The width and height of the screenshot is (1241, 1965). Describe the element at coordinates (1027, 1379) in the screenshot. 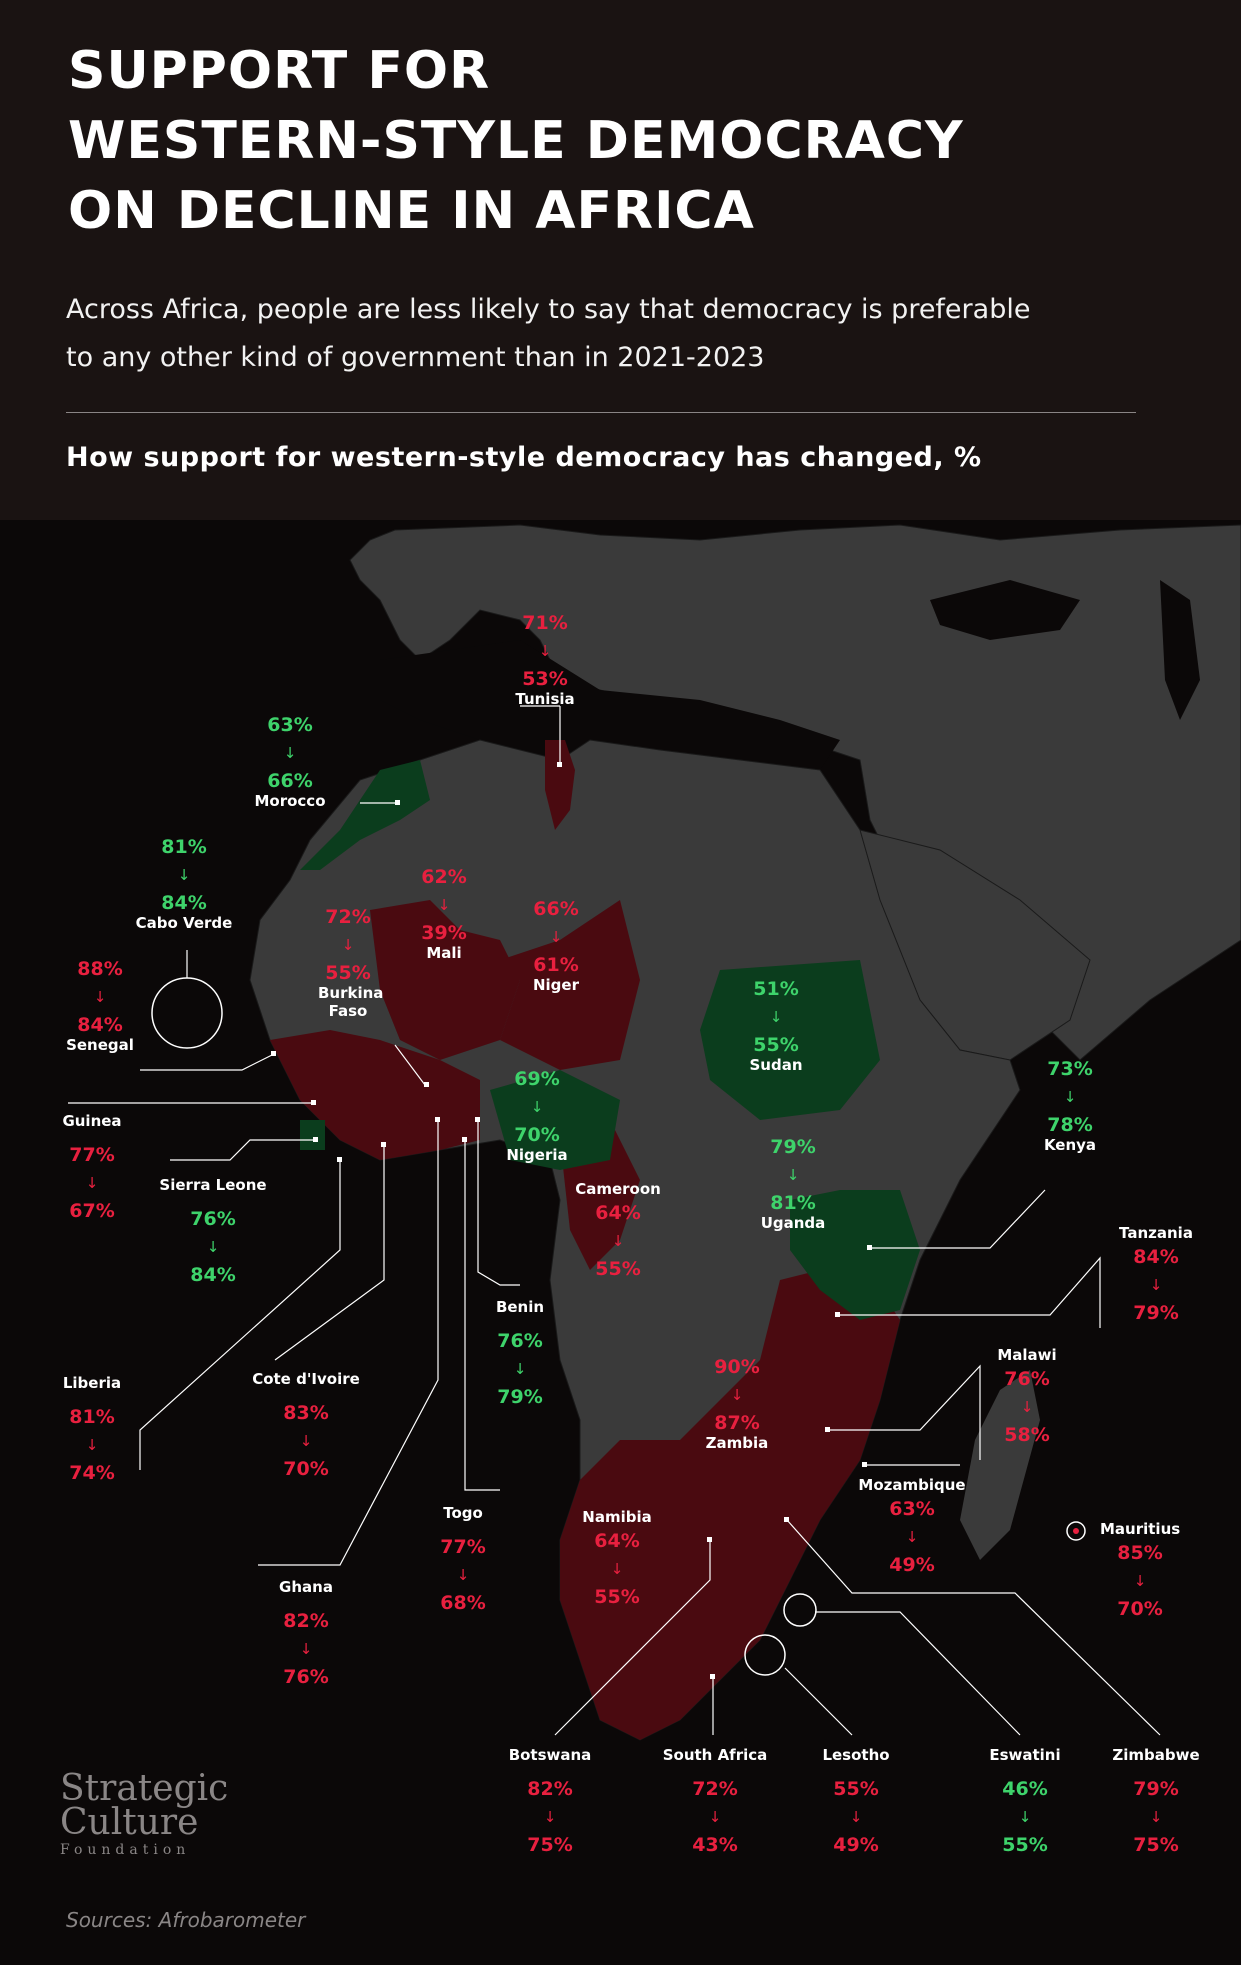

I see `malawi-before: 76%` at that location.